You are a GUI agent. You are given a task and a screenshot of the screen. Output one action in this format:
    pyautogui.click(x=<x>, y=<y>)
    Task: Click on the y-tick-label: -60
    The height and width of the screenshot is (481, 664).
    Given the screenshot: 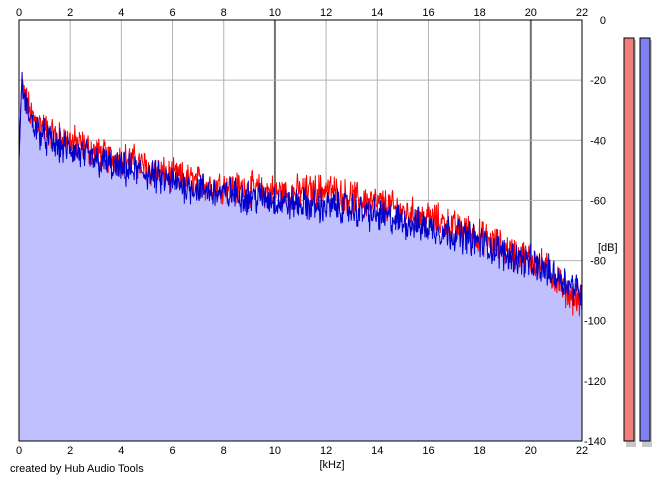 What is the action you would take?
    pyautogui.click(x=598, y=201)
    